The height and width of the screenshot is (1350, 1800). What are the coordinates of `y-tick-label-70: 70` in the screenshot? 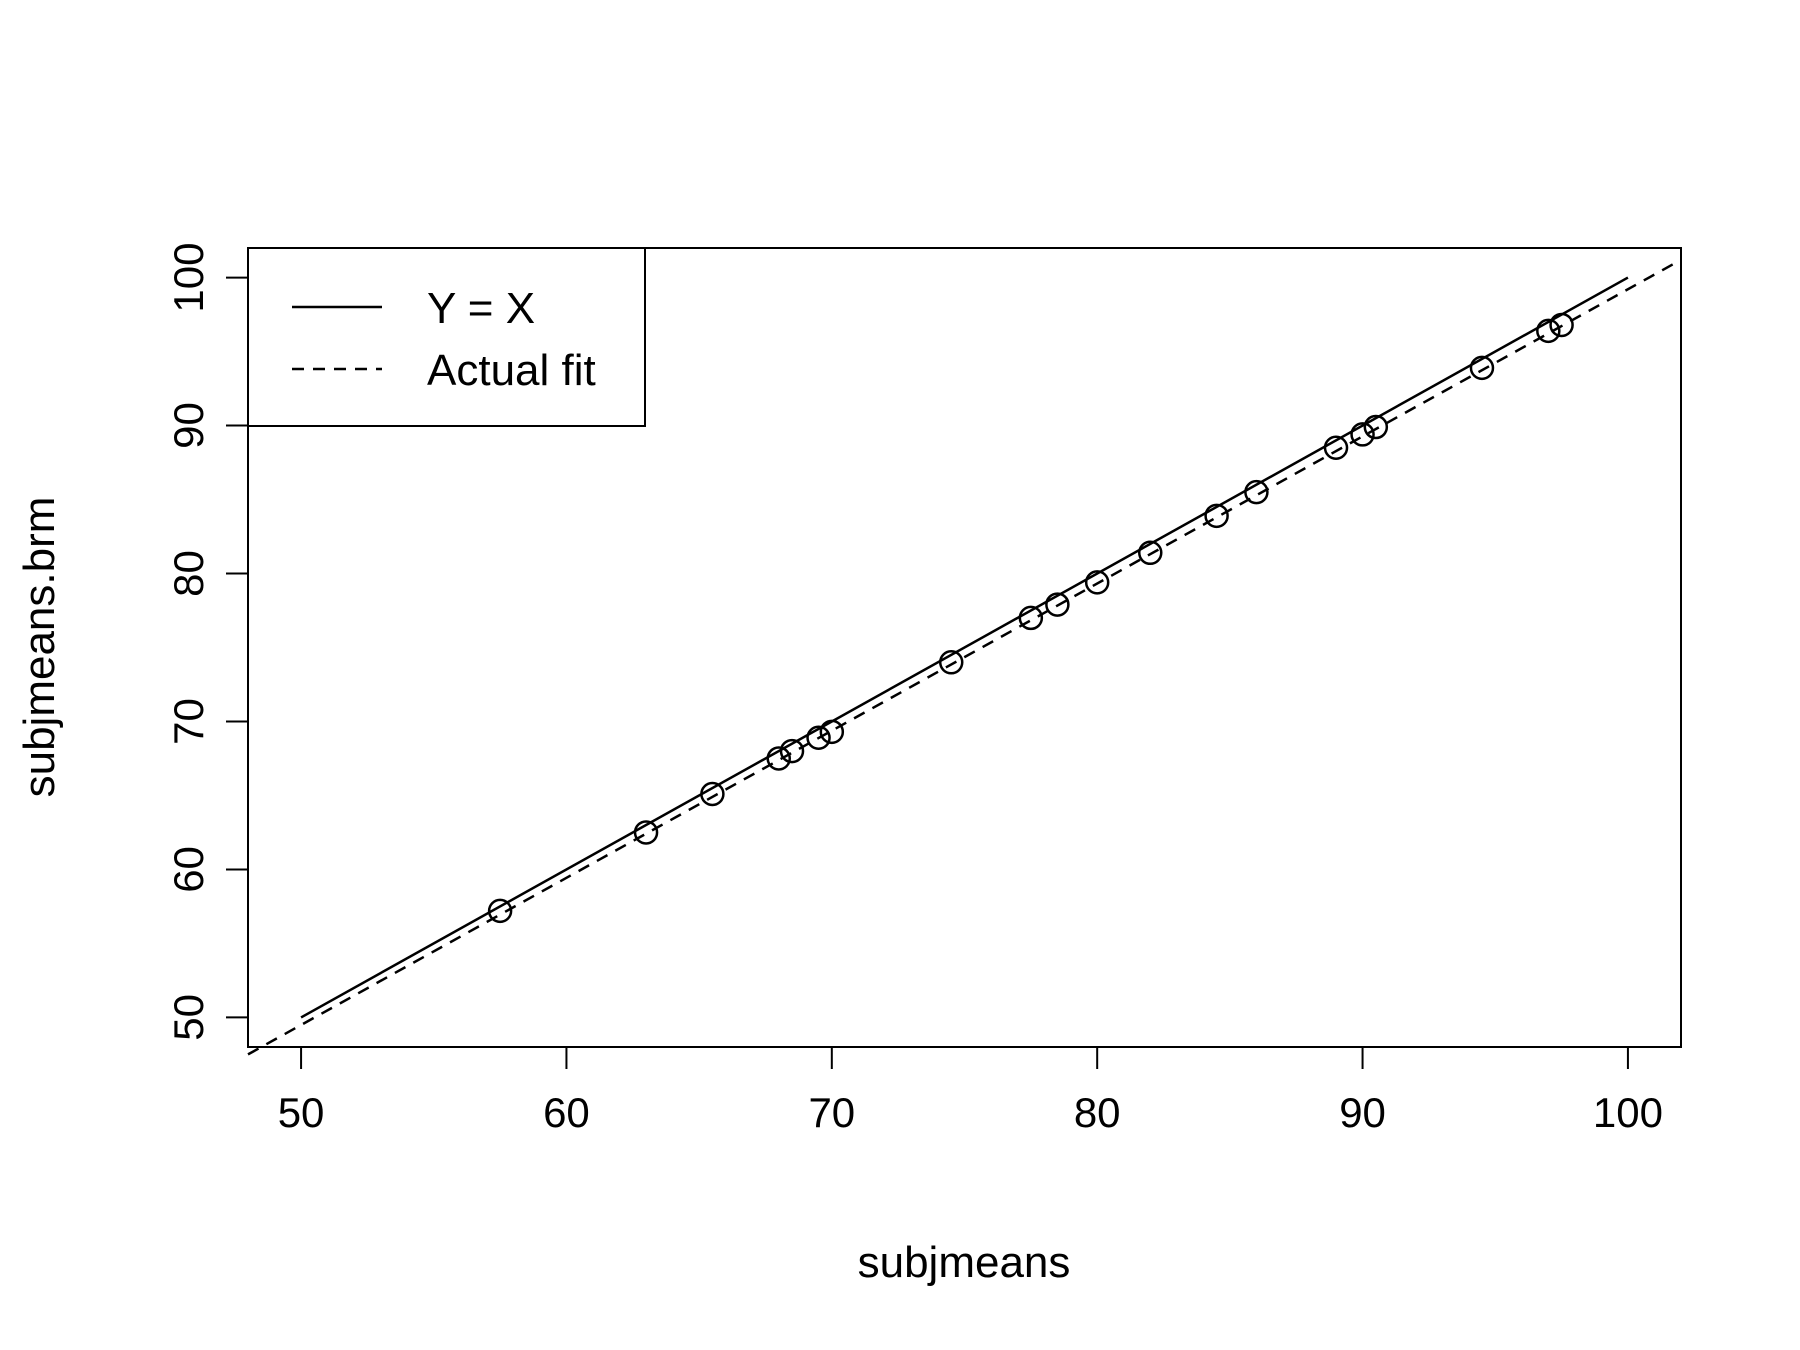 It's located at (188, 721).